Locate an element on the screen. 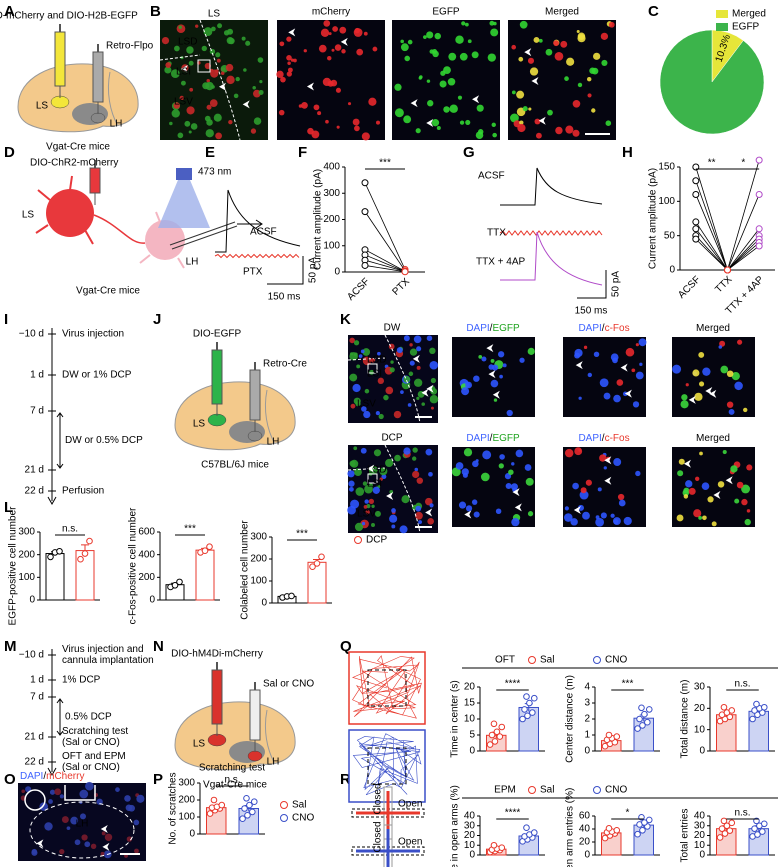 The height and width of the screenshot is (867, 784). scale-label: 150 ms is located at coordinates (591, 311).